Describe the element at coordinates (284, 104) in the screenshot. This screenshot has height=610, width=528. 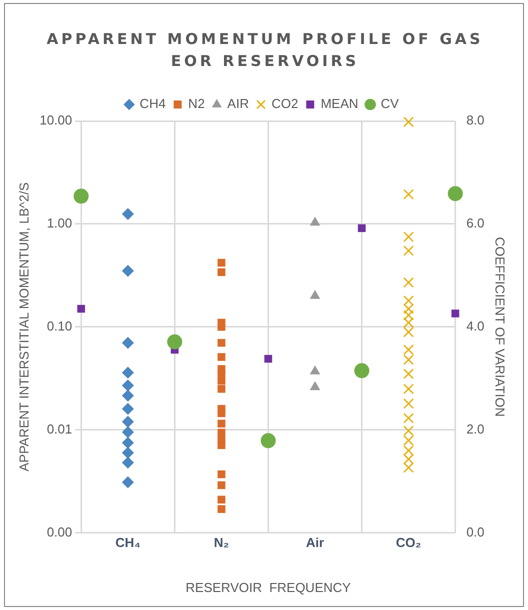
I see `legend-label: CO2` at that location.